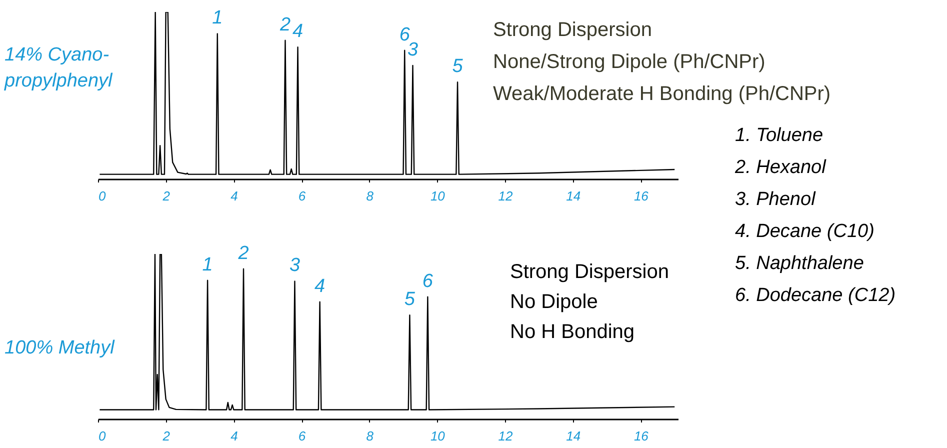 The image size is (947, 448). Describe the element at coordinates (779, 136) in the screenshot. I see `text: 1. Toluene` at that location.